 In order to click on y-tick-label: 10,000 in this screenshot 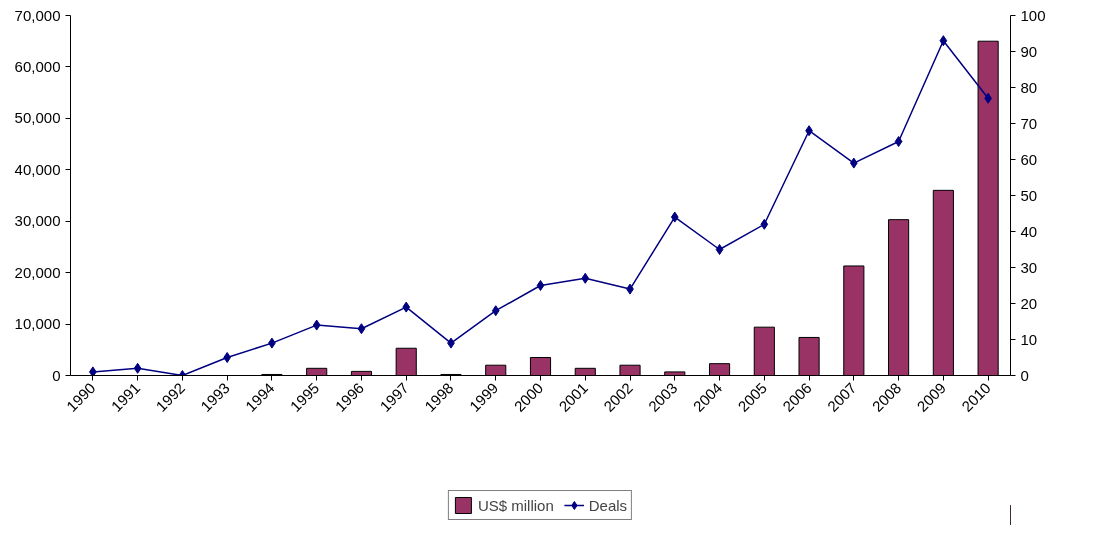, I will do `click(37, 324)`.